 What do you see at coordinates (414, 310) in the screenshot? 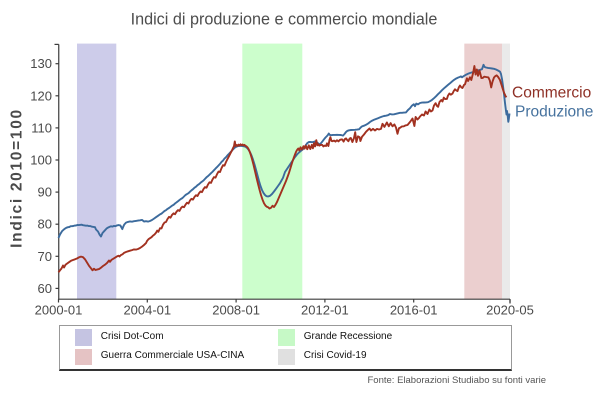
I see `svg-text: 2016-01` at bounding box center [414, 310].